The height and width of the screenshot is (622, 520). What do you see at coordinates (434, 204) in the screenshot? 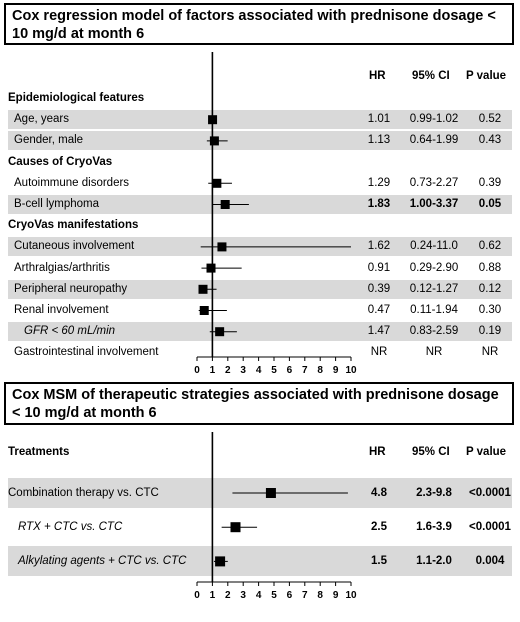
I see `ci-value: 1.00-3.37` at bounding box center [434, 204].